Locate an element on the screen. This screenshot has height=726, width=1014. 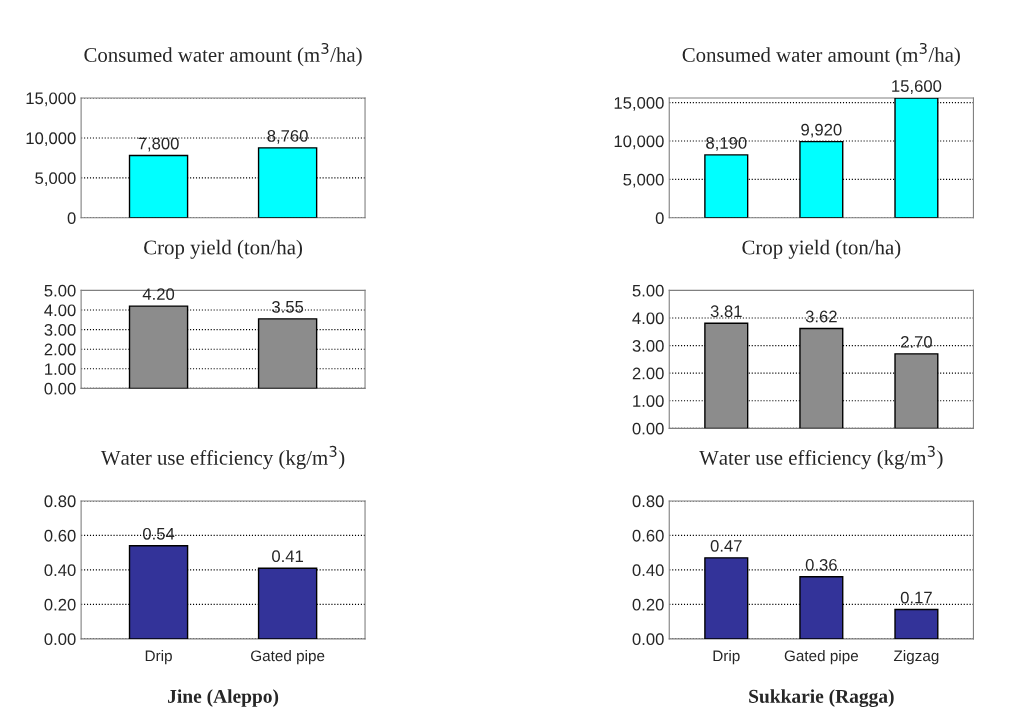
data-label: 15,600 is located at coordinates (917, 87).